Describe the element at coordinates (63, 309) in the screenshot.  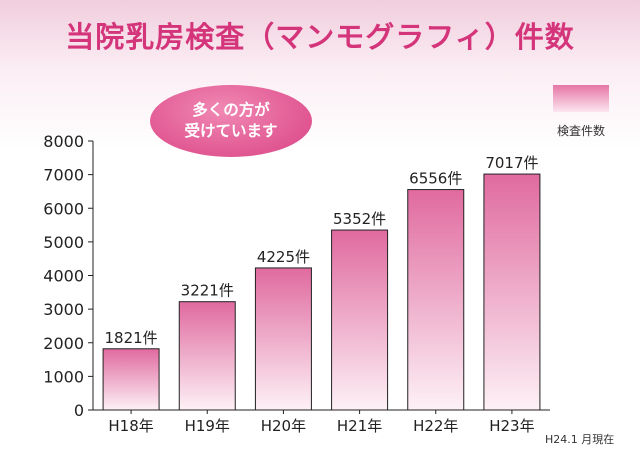
I see `y-tick-label: 3000` at that location.